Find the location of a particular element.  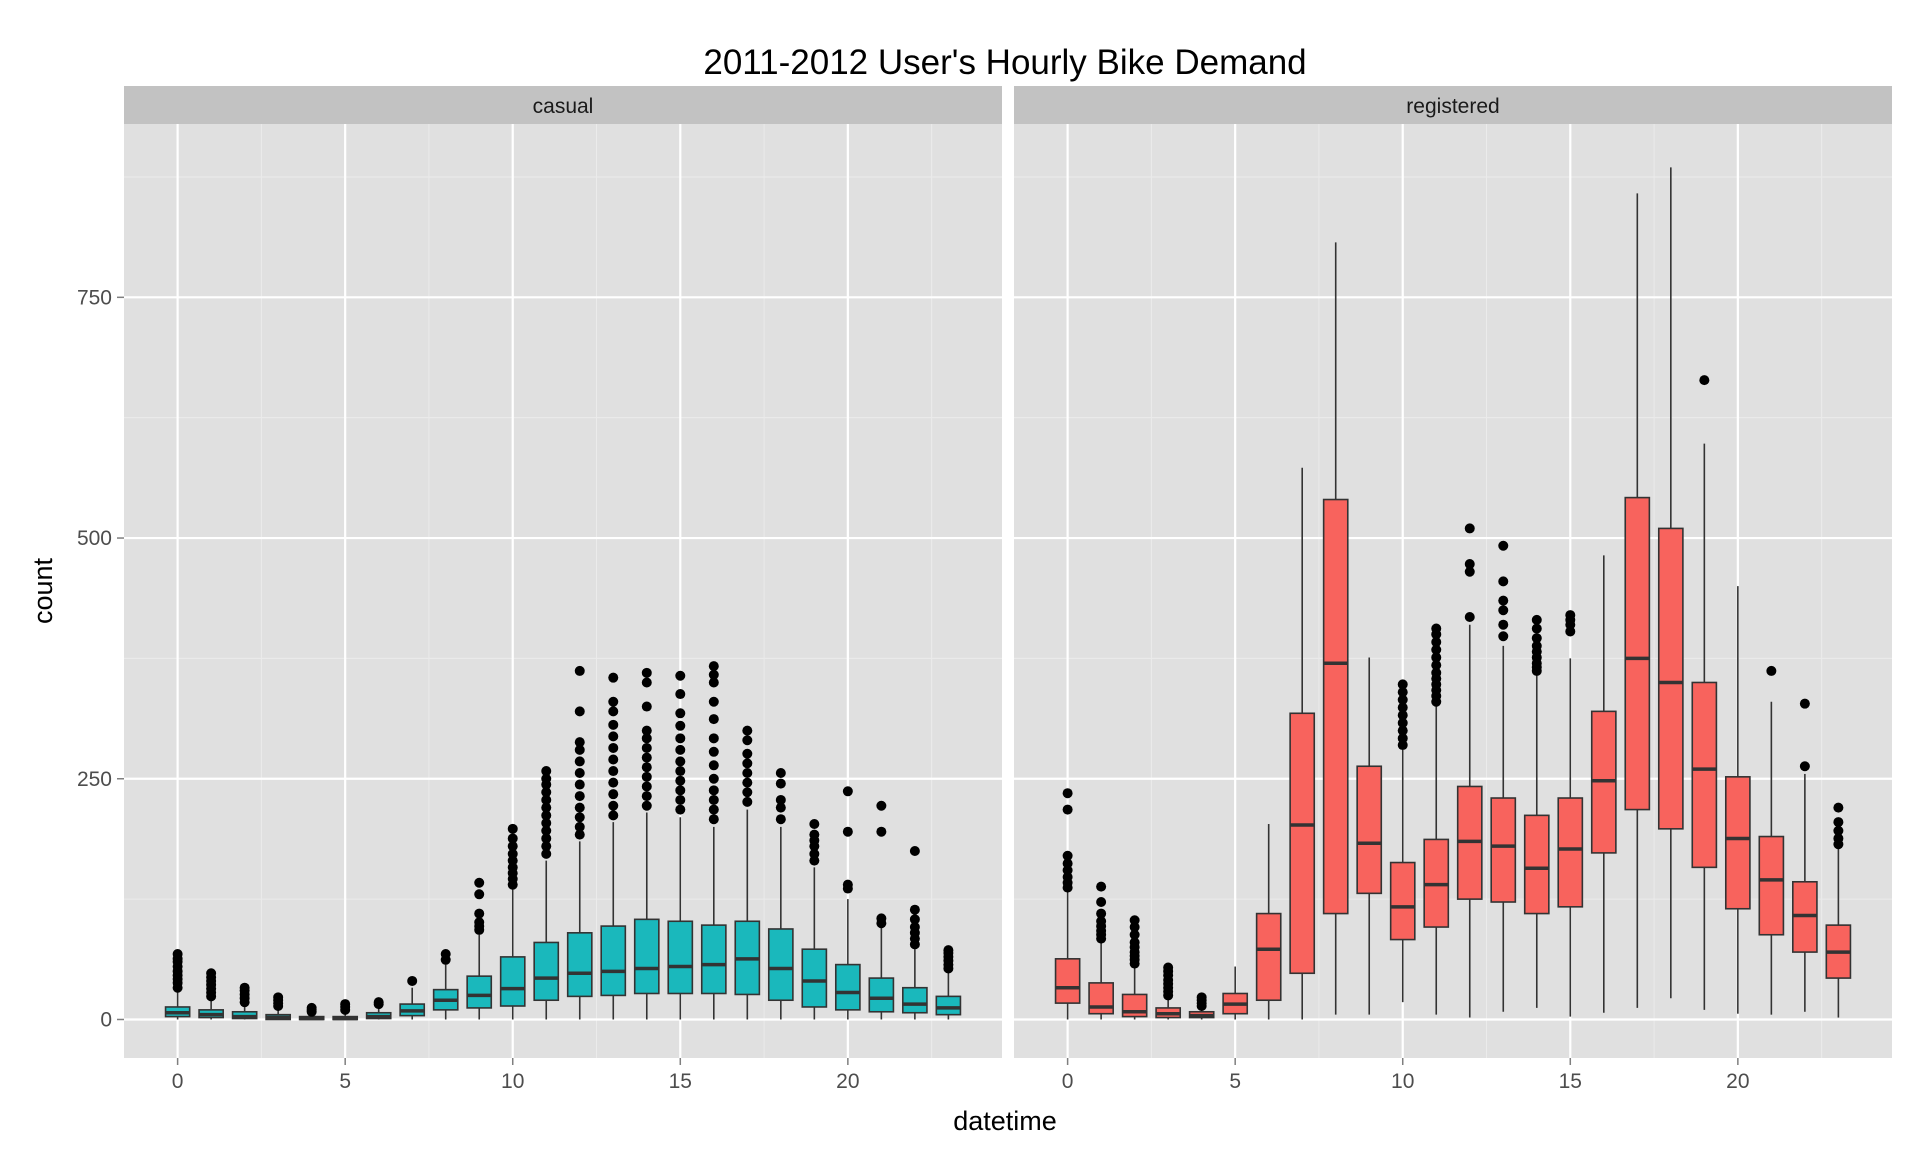

y-tick-label: 500 is located at coordinates (94, 538).